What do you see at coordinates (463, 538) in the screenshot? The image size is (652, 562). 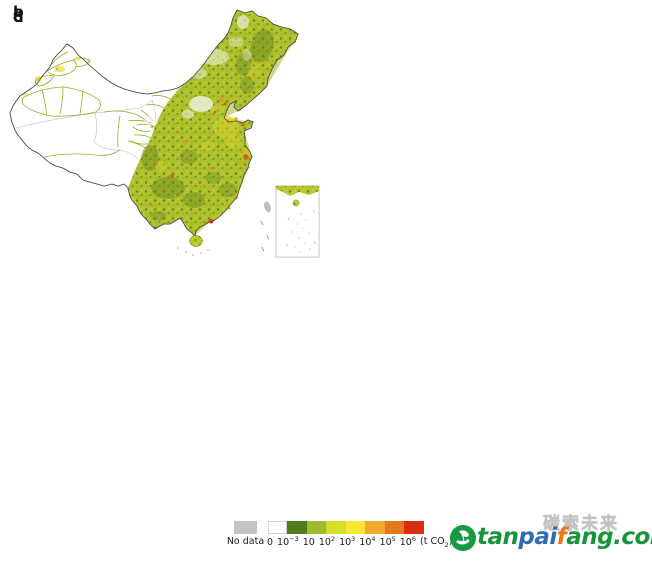 I see `tanpaifang-logo-icon` at bounding box center [463, 538].